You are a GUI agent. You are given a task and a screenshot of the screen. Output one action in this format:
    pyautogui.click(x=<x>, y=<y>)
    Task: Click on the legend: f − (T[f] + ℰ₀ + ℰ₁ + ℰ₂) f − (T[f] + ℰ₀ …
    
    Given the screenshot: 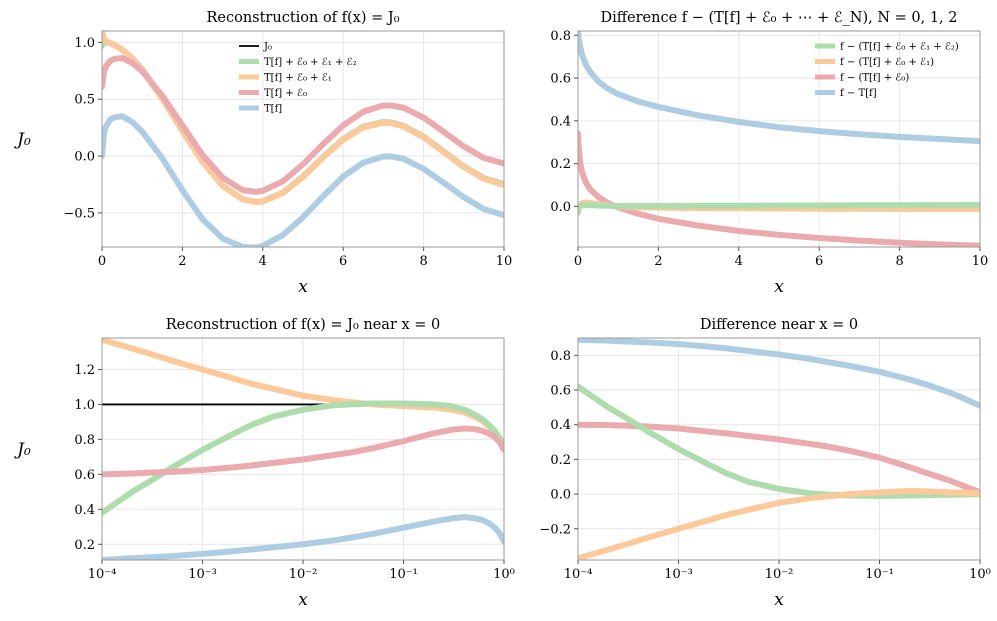 What is the action you would take?
    pyautogui.click(x=887, y=70)
    